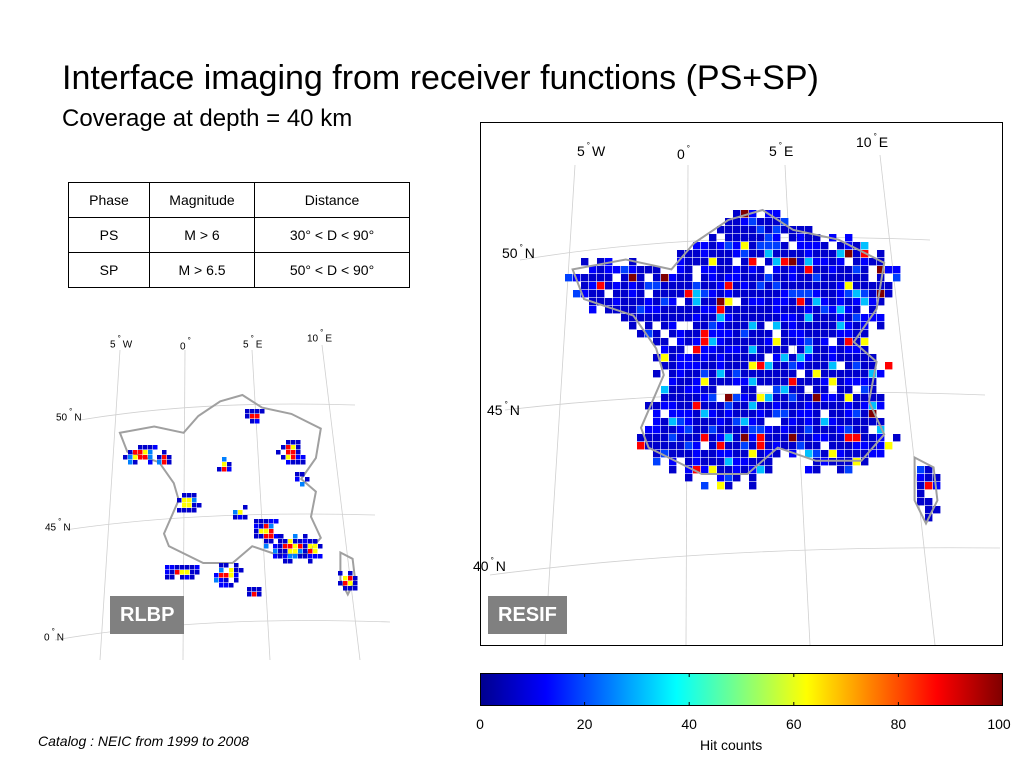 This screenshot has width=1024, height=768. What do you see at coordinates (109, 235) in the screenshot?
I see `table-cell: PS` at bounding box center [109, 235].